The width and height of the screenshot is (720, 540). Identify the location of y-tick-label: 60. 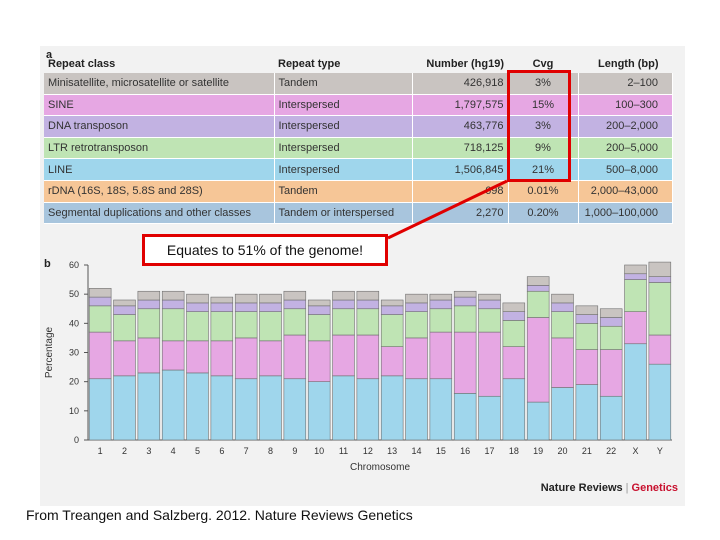
(74, 265).